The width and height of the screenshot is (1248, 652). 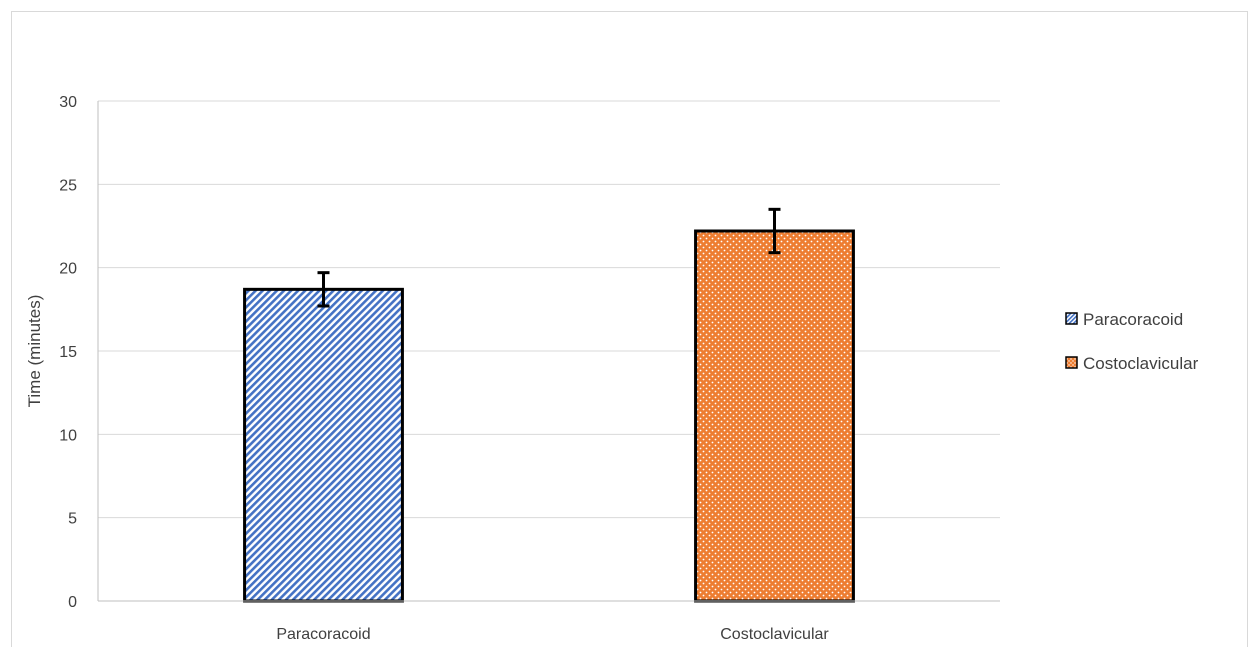 What do you see at coordinates (323, 445) in the screenshot?
I see `bar-paracoracoid` at bounding box center [323, 445].